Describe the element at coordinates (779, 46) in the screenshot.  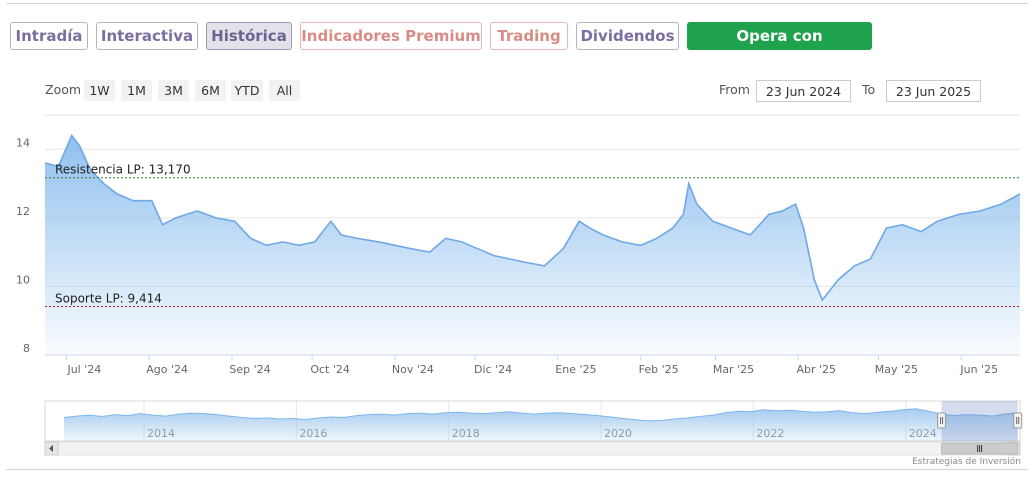
I see `opera-freedom24-button: Opera con Freedom24` at that location.